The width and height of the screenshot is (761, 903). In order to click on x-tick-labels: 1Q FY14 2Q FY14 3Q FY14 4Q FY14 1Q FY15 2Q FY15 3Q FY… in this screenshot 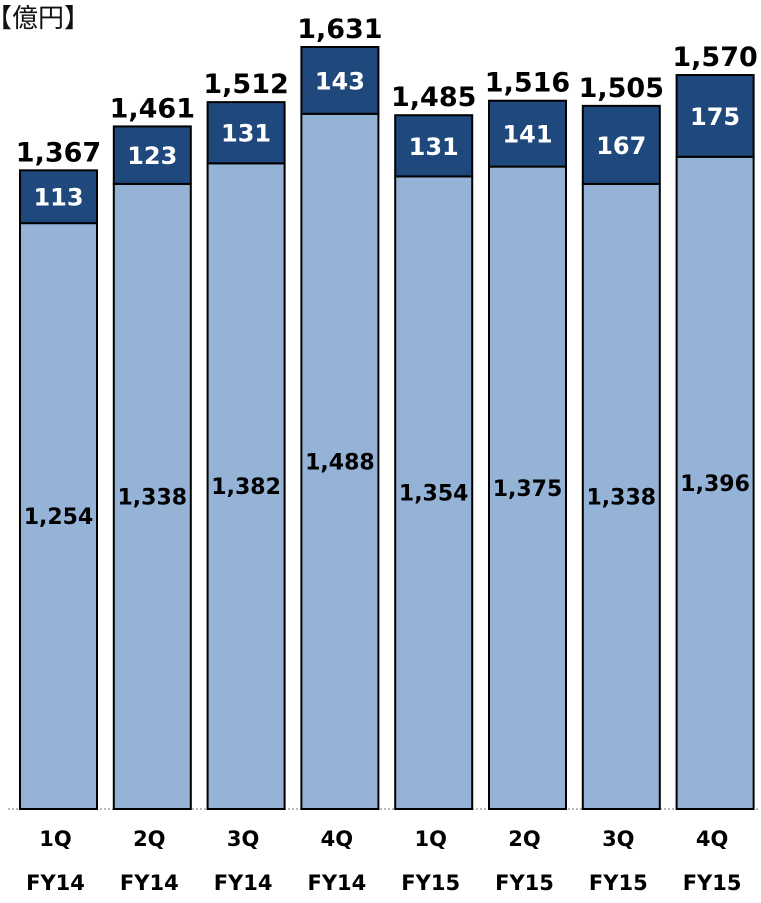, I will do `click(383, 861)`.